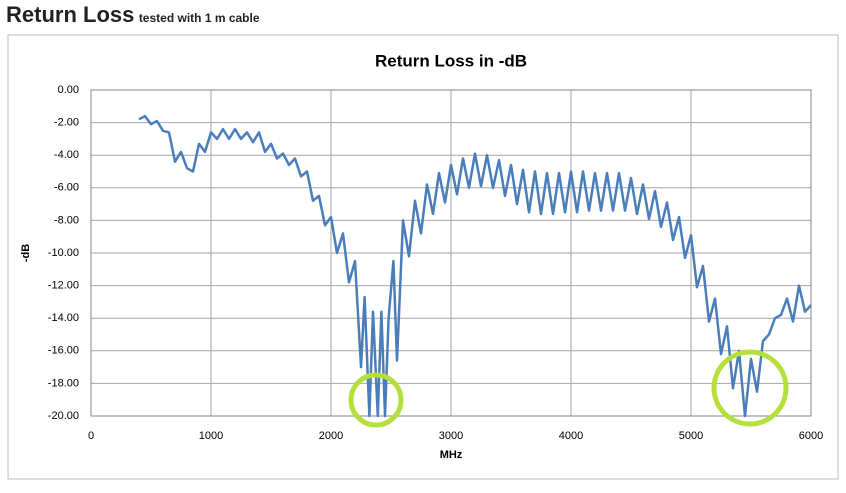  Describe the element at coordinates (66, 123) in the screenshot. I see `y-tick-label: -2.00` at that location.